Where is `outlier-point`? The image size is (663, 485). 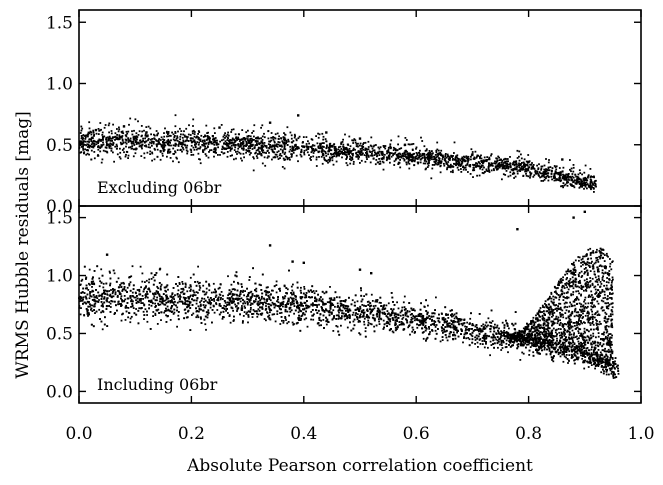 outlier-point is located at coordinates (326, 132).